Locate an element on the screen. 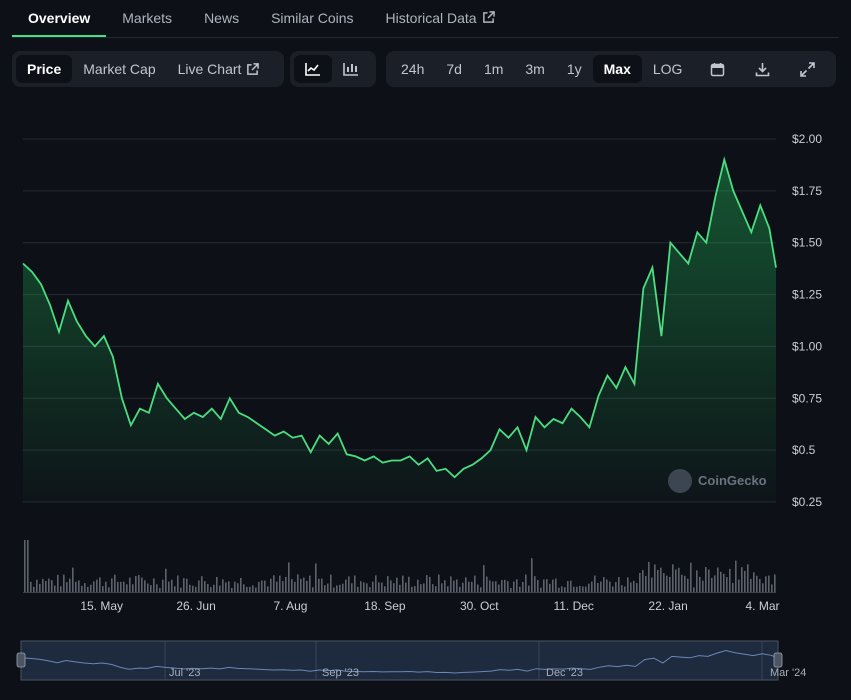 The image size is (851, 700). range-navigator: Jul '23 Sep '23 Dec '23 Mar '24 is located at coordinates (411, 660).